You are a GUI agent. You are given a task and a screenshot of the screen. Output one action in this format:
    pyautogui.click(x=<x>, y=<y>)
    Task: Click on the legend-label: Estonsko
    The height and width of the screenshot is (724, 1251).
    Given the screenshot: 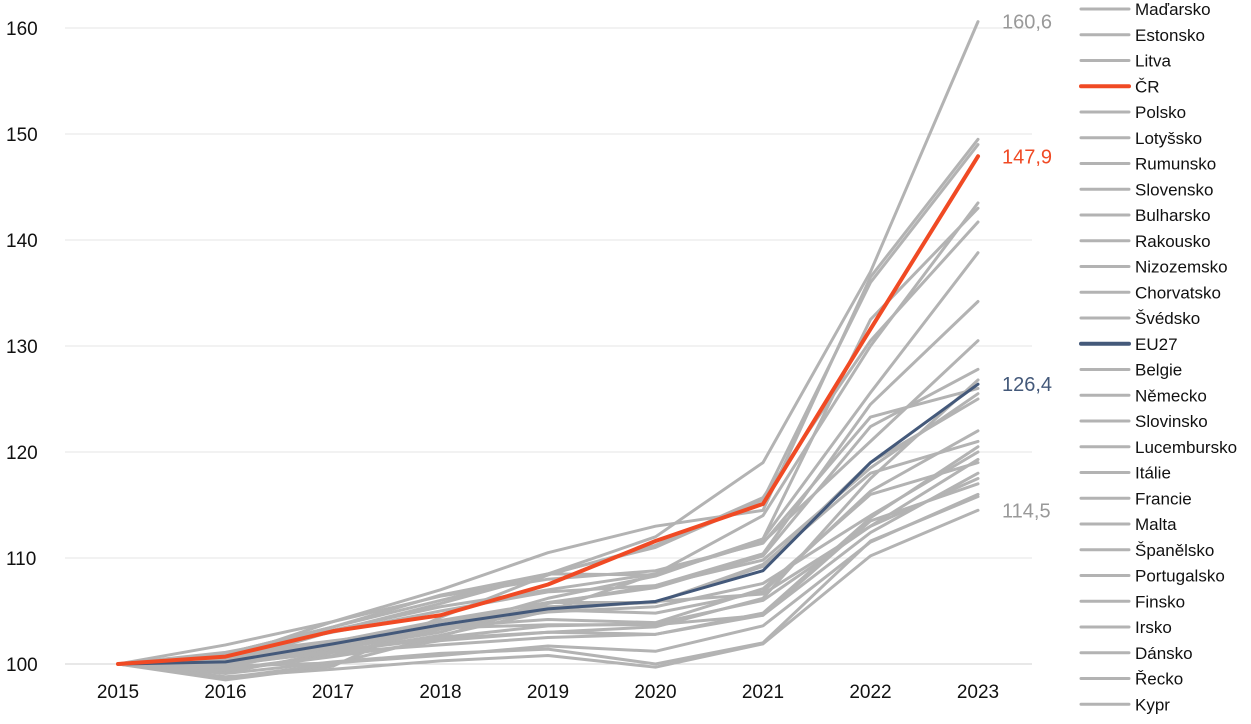 What is the action you would take?
    pyautogui.click(x=1170, y=35)
    